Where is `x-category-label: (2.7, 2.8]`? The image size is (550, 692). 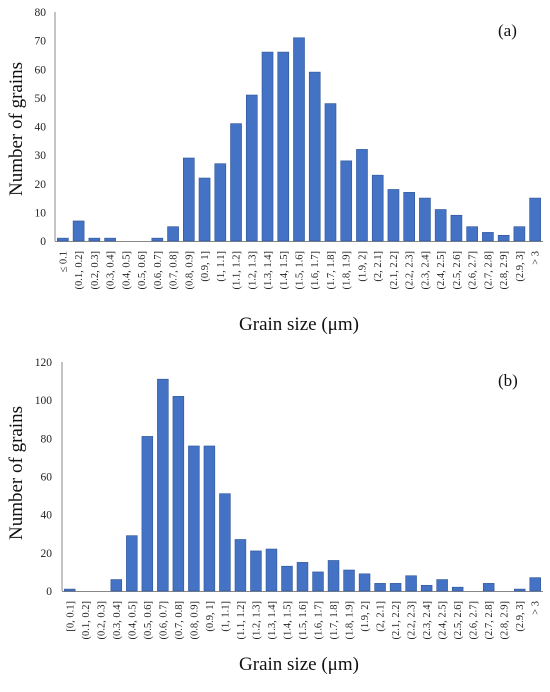
x-category-label: (2.7, 2.8] is located at coordinates (488, 270).